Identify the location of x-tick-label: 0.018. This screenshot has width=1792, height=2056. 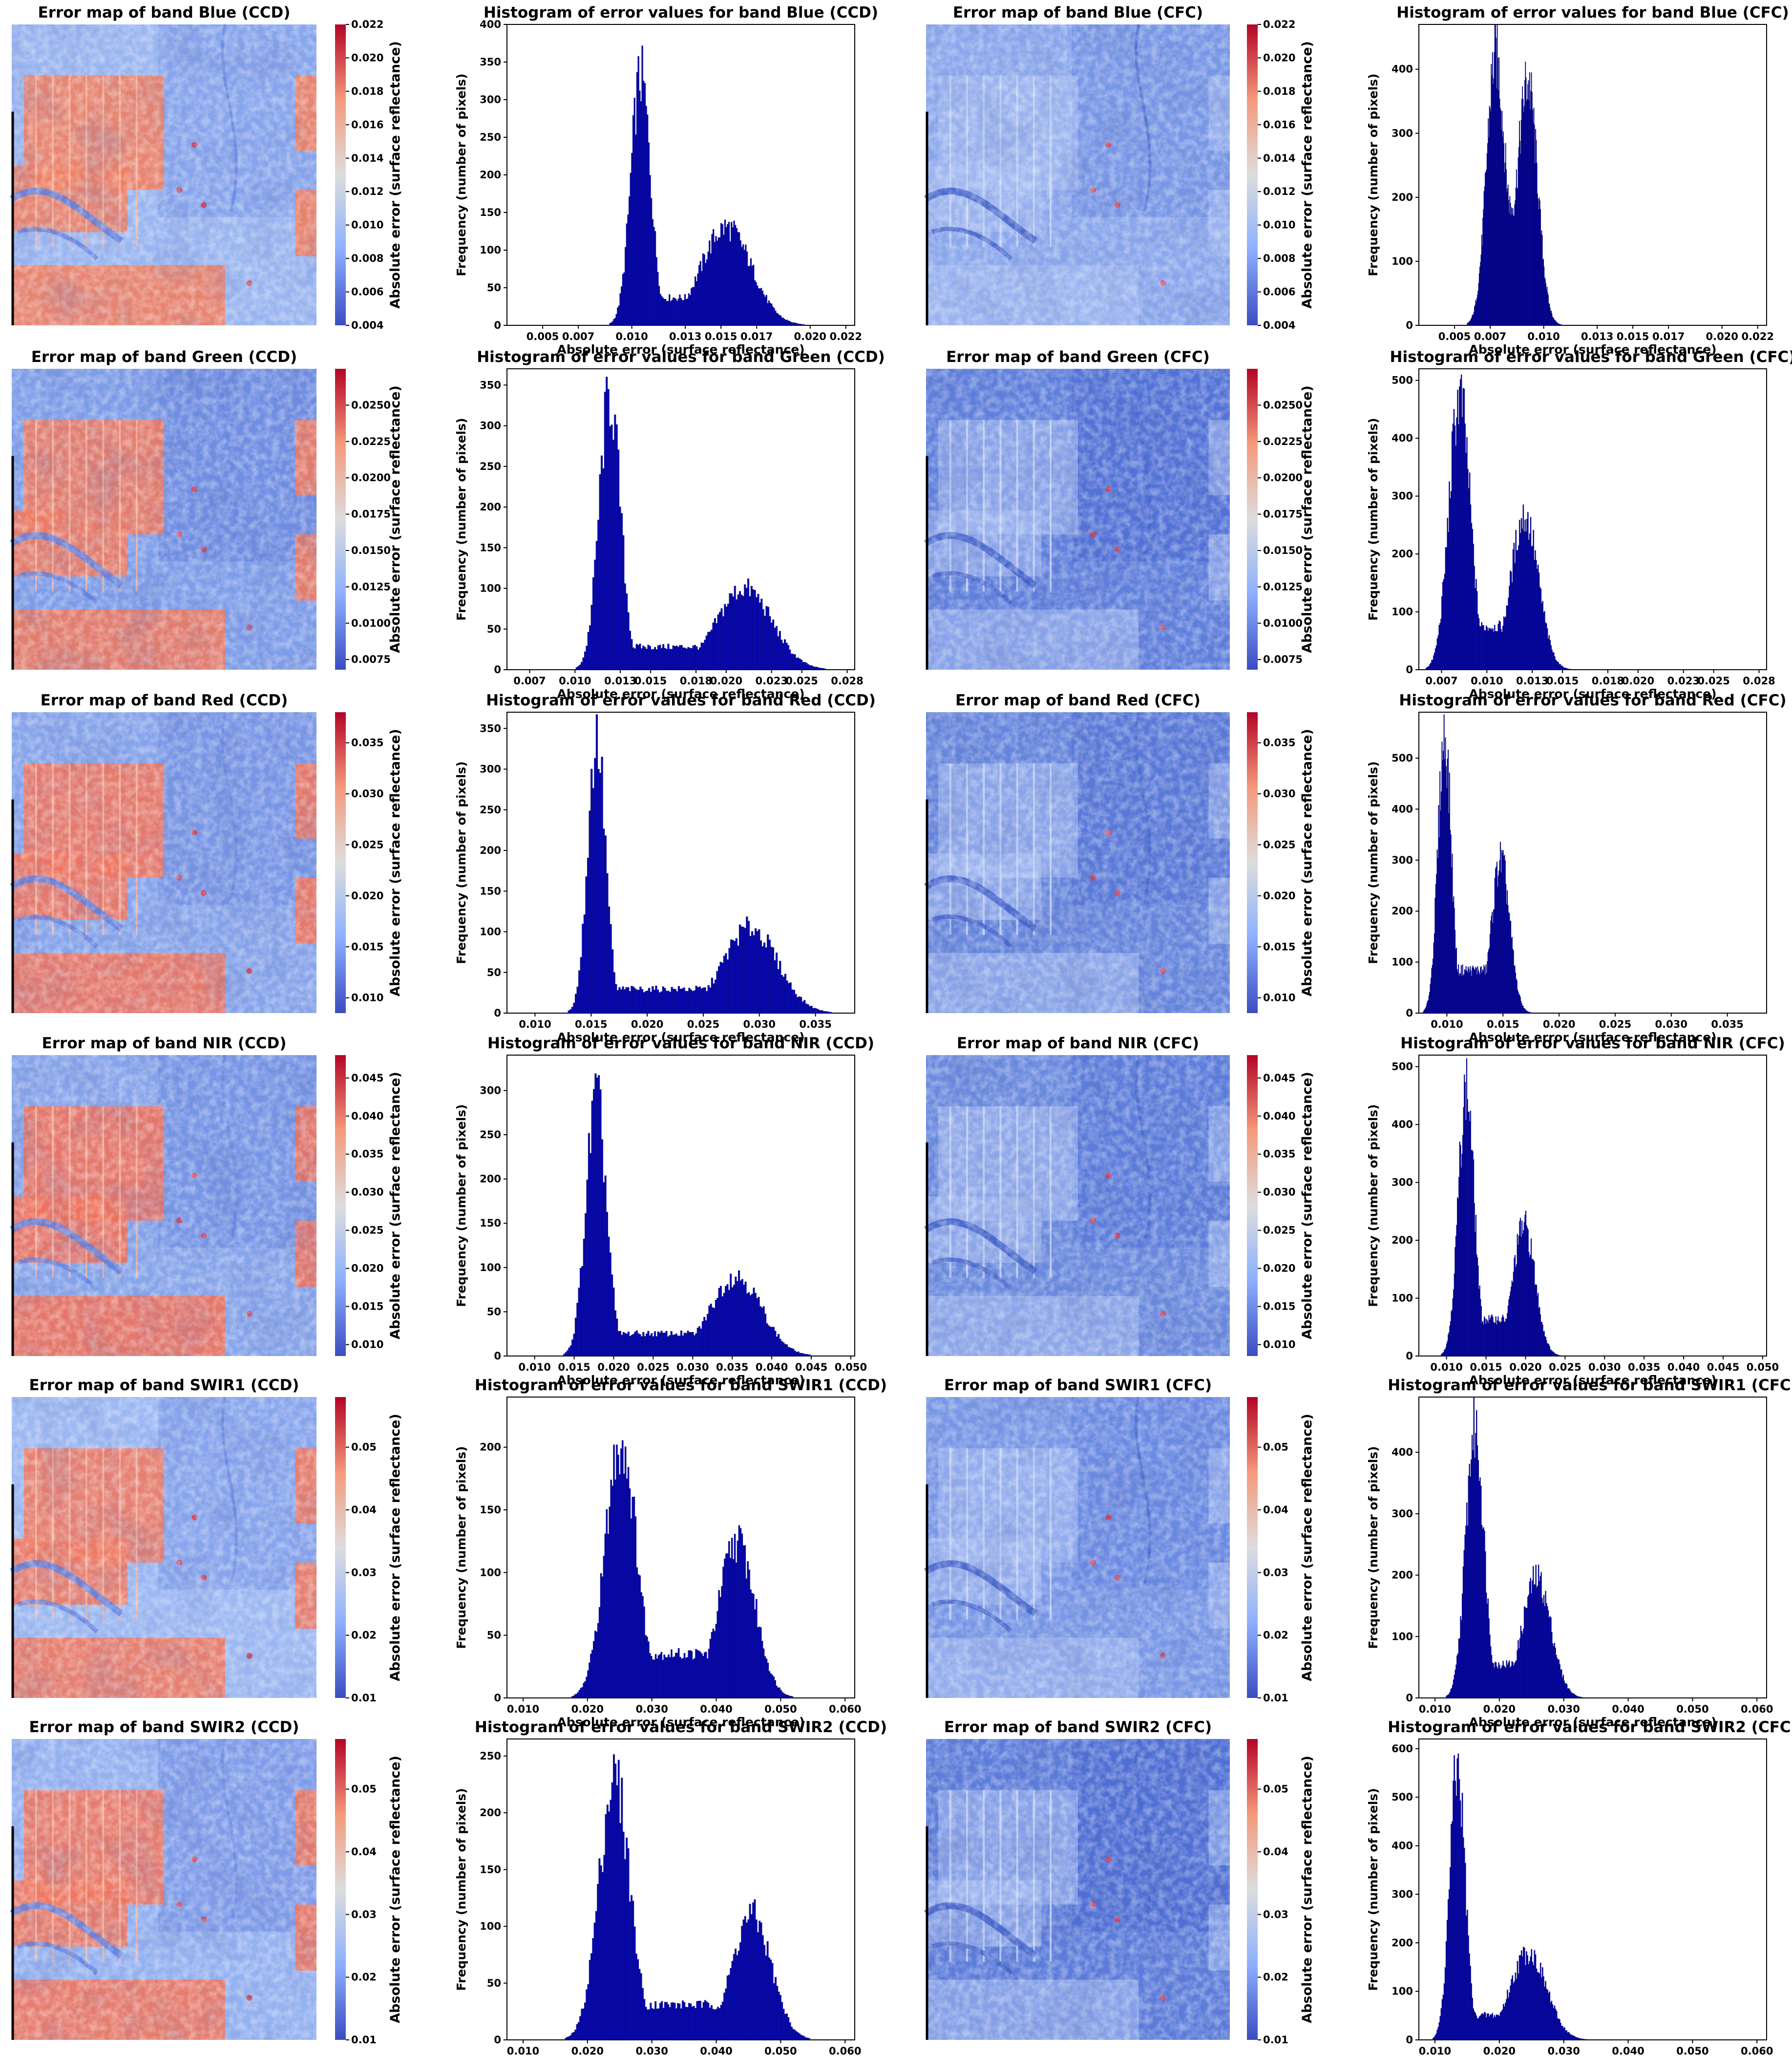
(1608, 681).